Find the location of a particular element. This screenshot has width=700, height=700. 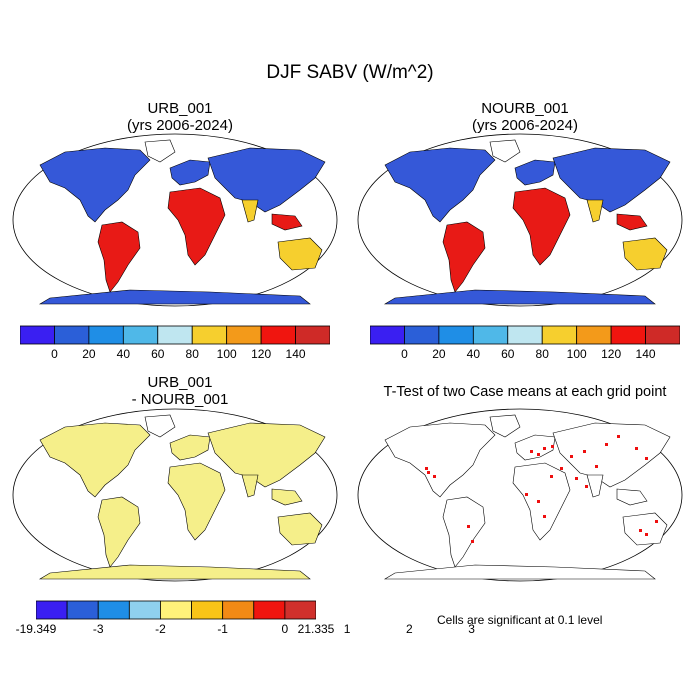

colorbar-tick-label: 140 is located at coordinates (295, 354).